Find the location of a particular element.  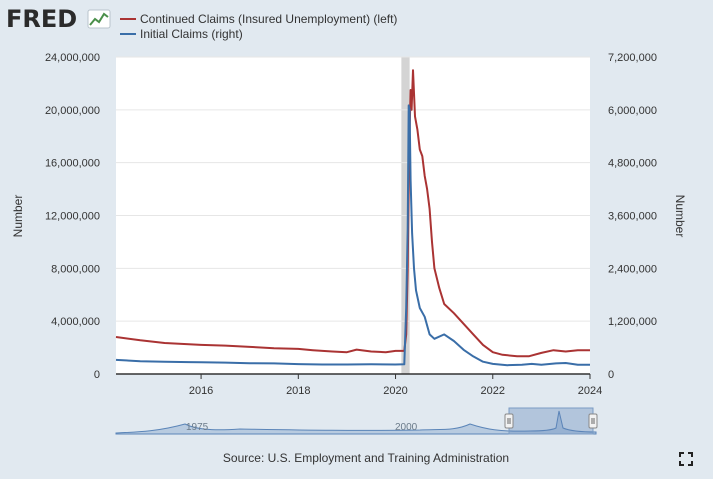

y-left-tick-label: 16,000,000 is located at coordinates (72, 164).